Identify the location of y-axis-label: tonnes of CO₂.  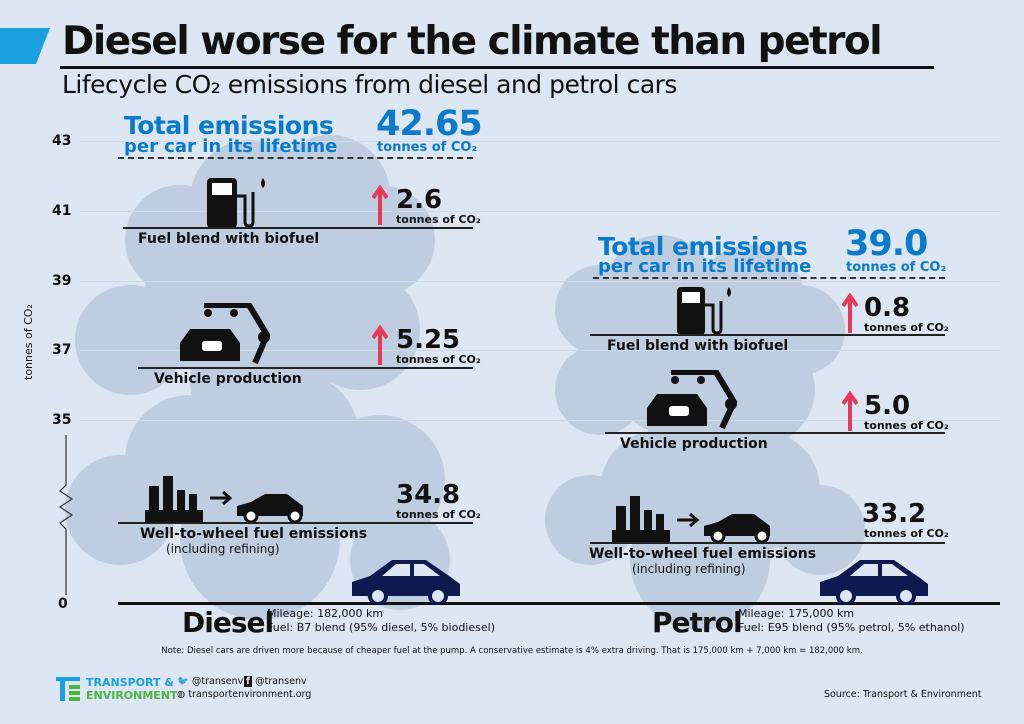
(28, 342).